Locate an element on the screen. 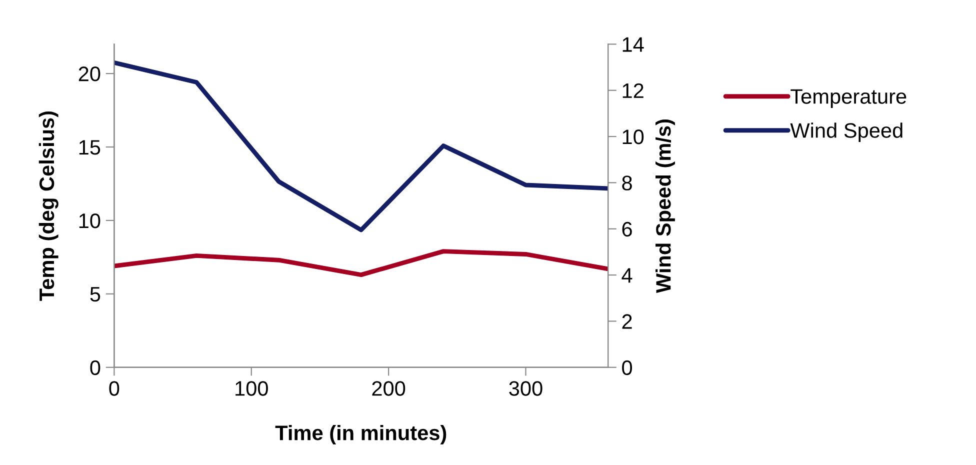 The image size is (976, 465). y2-tick-label: 4 is located at coordinates (627, 275).